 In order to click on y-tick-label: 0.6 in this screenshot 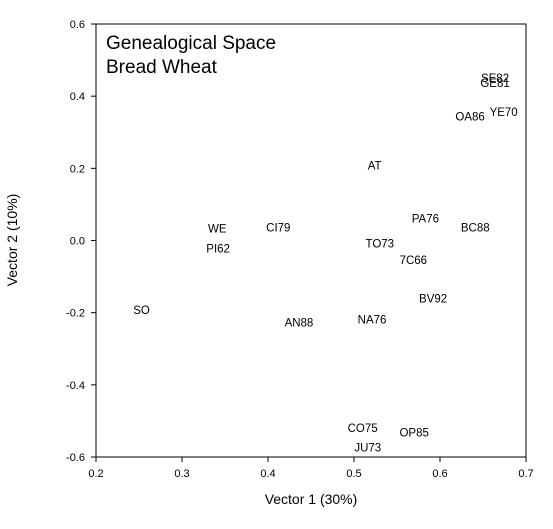, I will do `click(77, 25)`.